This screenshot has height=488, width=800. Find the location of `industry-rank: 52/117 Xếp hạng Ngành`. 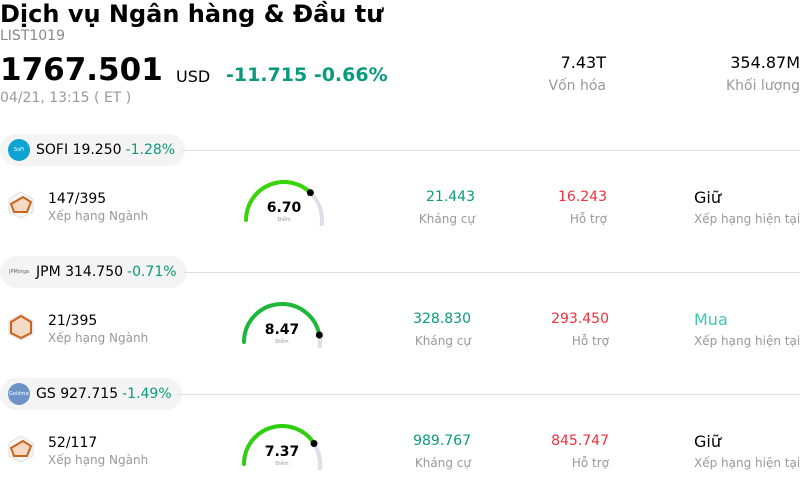

industry-rank: 52/117 Xếp hạng Ngành is located at coordinates (98, 451).